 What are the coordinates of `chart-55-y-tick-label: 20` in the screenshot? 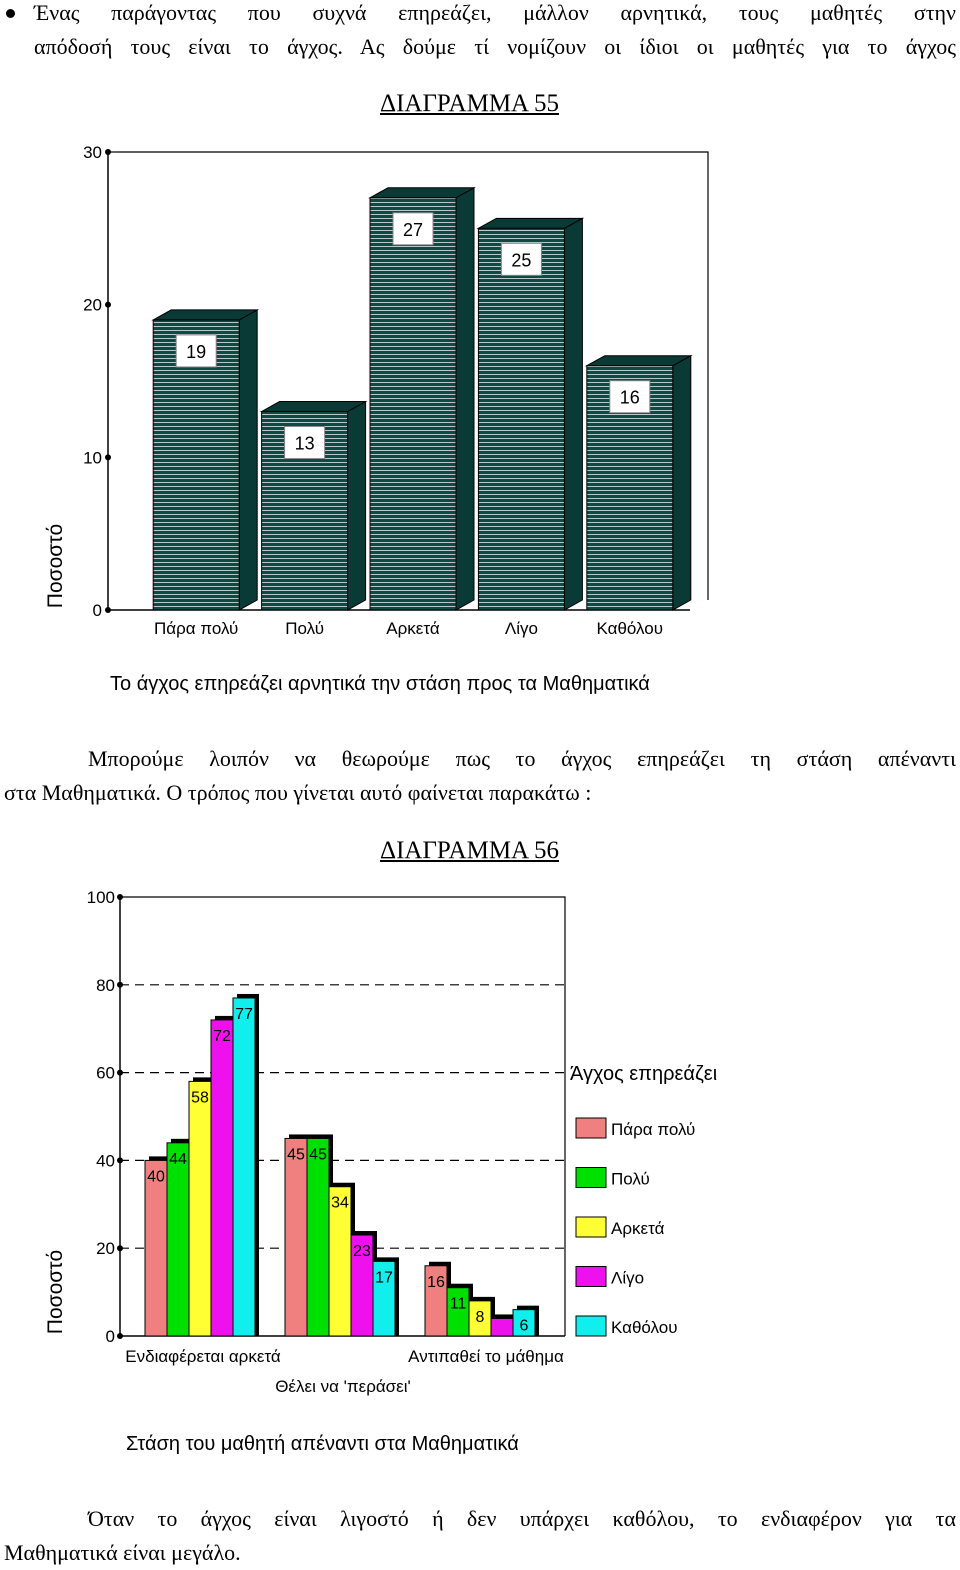 It's located at (92, 305).